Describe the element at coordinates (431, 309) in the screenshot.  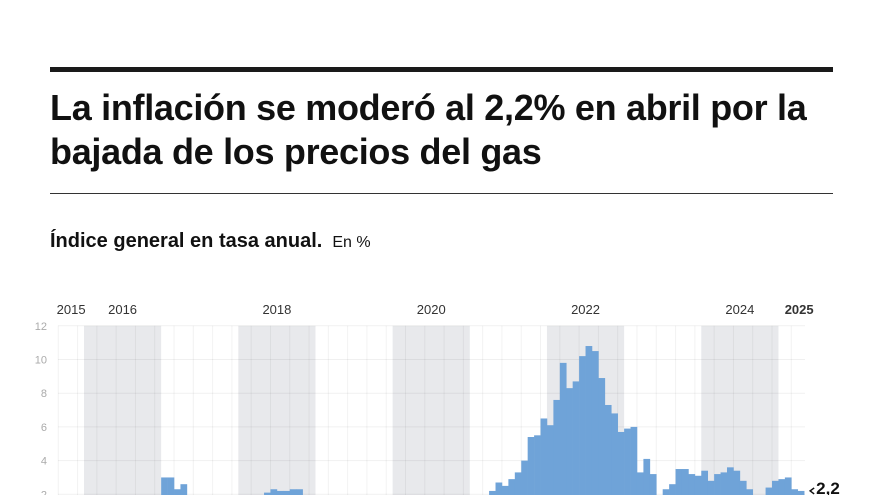
I see `year-label-2020: 2020` at that location.